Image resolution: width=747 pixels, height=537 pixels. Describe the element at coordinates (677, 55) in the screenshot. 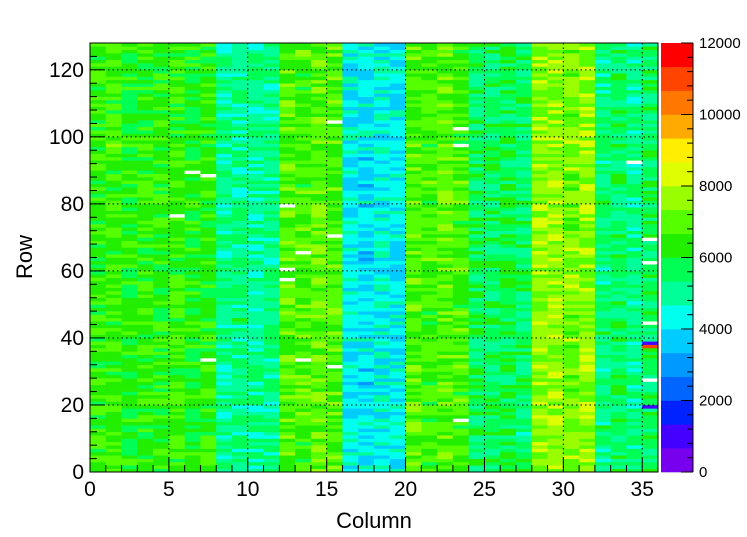

I see `palette-swatch` at that location.